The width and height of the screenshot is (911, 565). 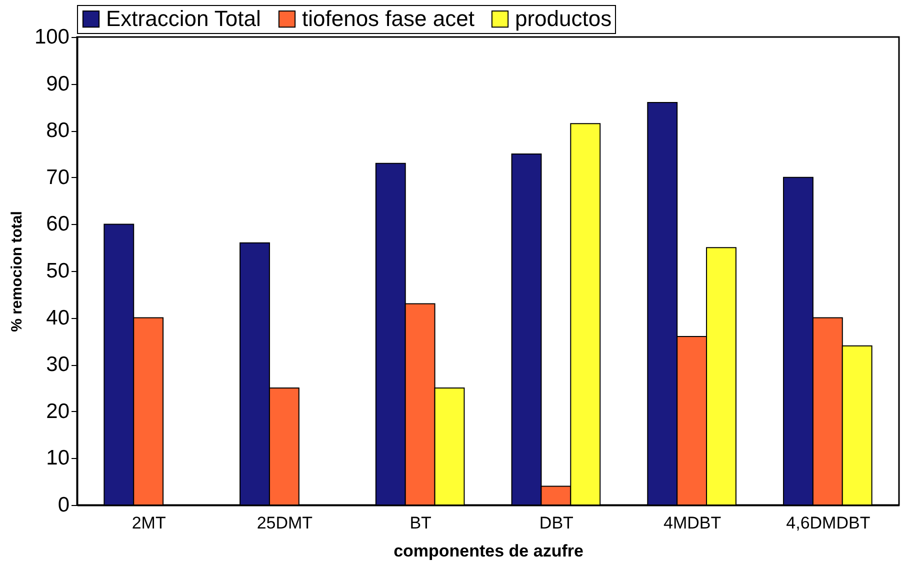 I want to click on legend-label: tiofenos fase acet, so click(x=388, y=18).